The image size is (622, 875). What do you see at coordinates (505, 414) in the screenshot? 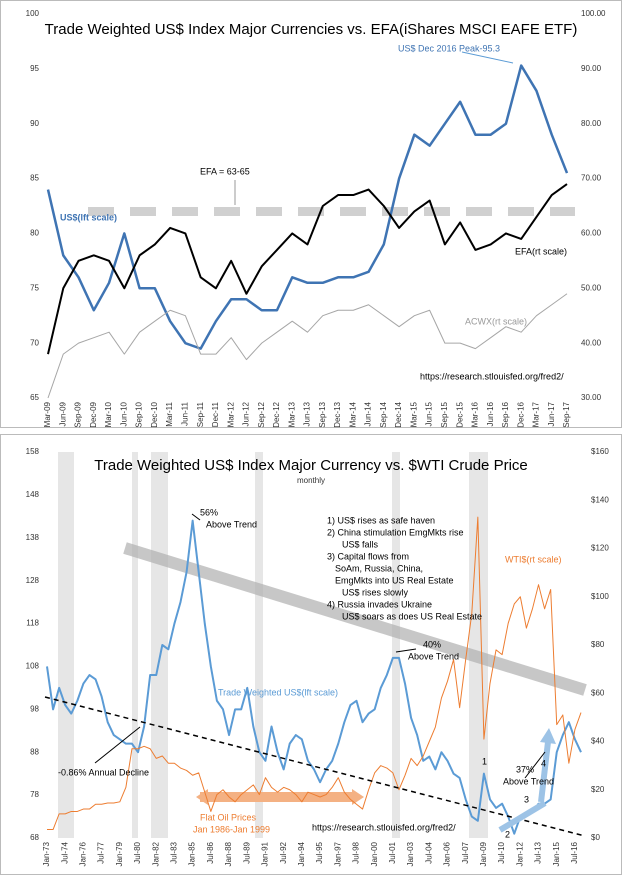
I see `x-tick-label: Sep-16` at bounding box center [505, 414].